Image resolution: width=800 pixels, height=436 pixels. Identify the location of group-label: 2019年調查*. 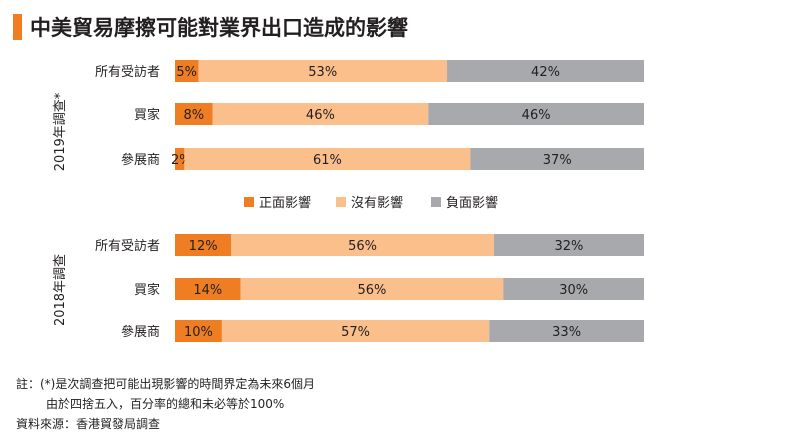
(60, 131).